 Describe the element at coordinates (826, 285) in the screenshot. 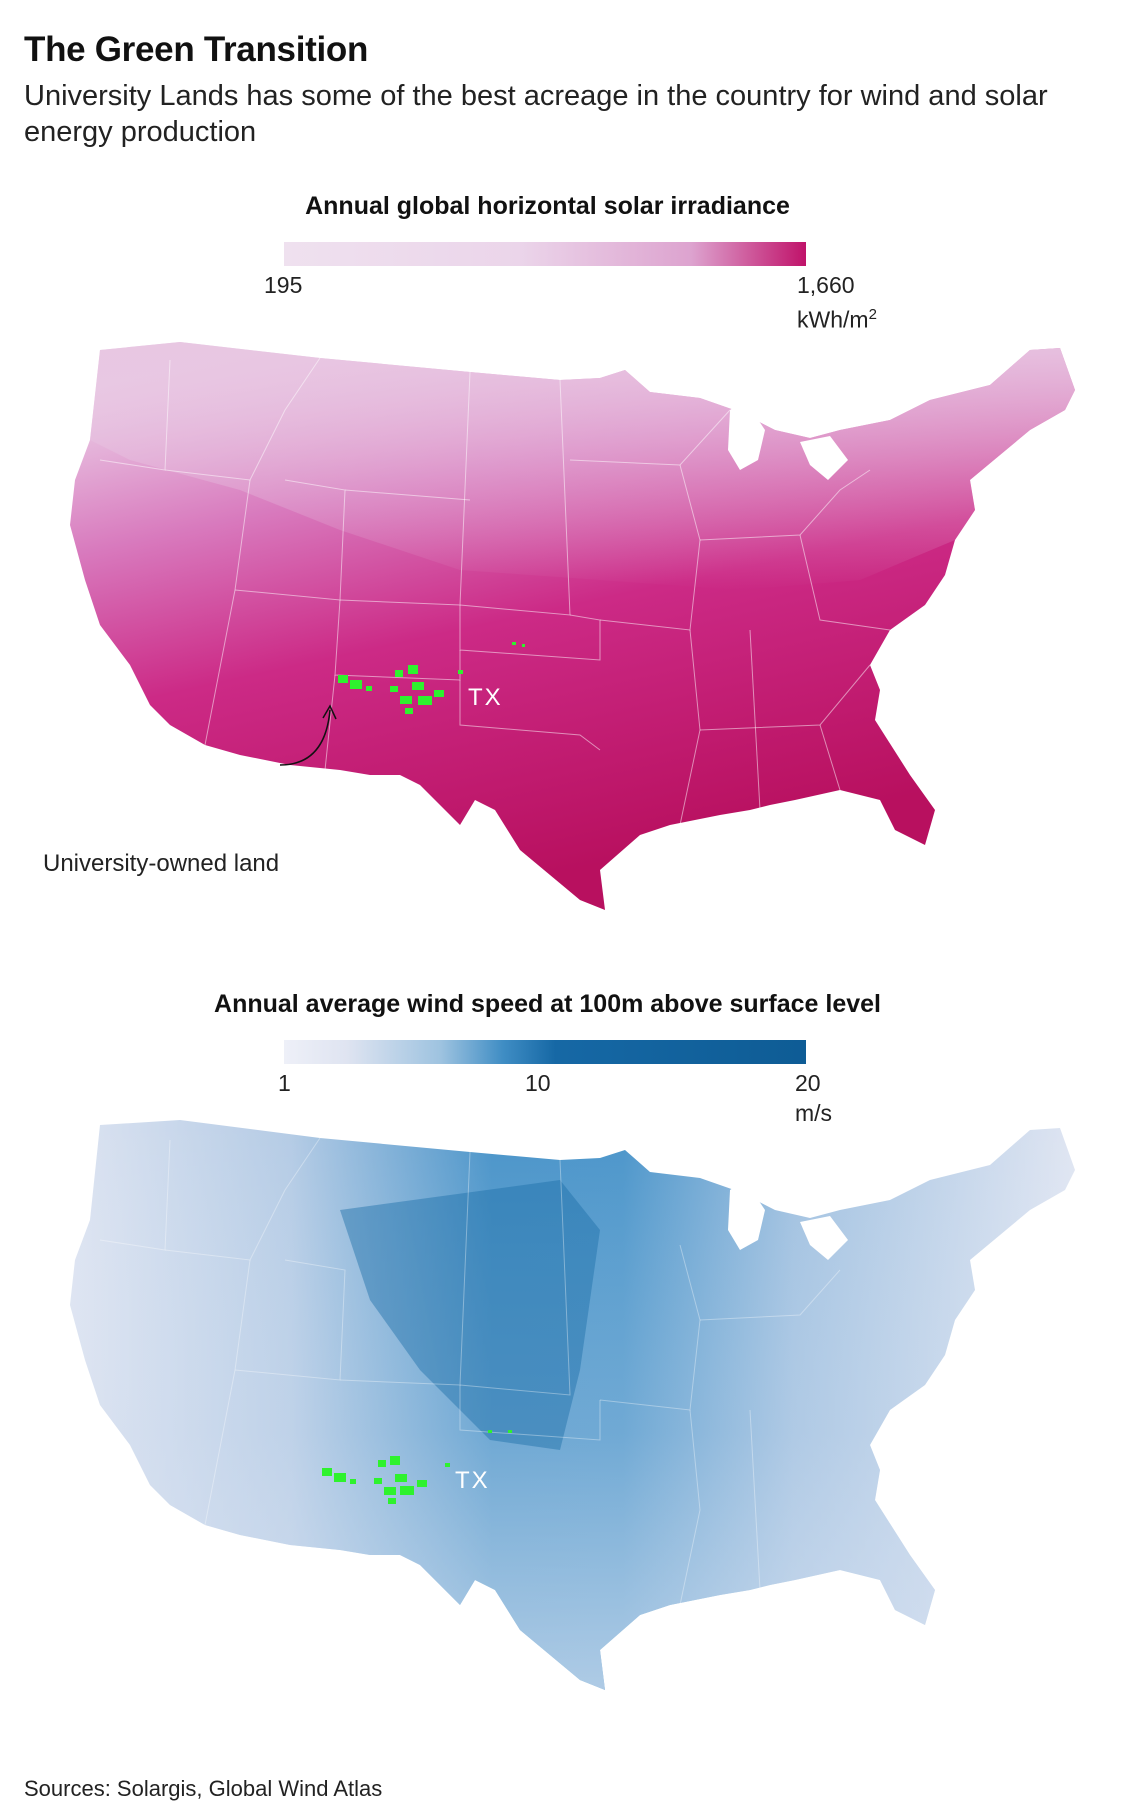

I see `solar-scale-max: 1,660` at that location.